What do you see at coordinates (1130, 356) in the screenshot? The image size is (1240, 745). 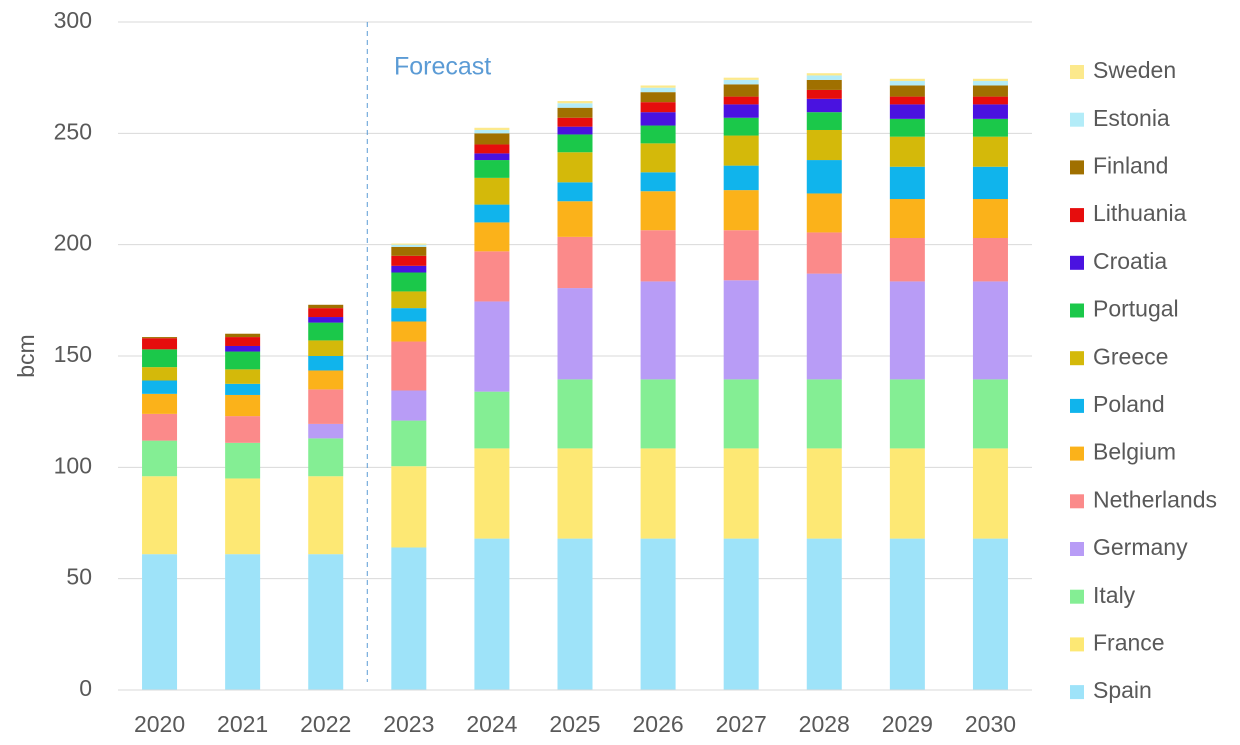 I see `legend-label: Greece` at bounding box center [1130, 356].